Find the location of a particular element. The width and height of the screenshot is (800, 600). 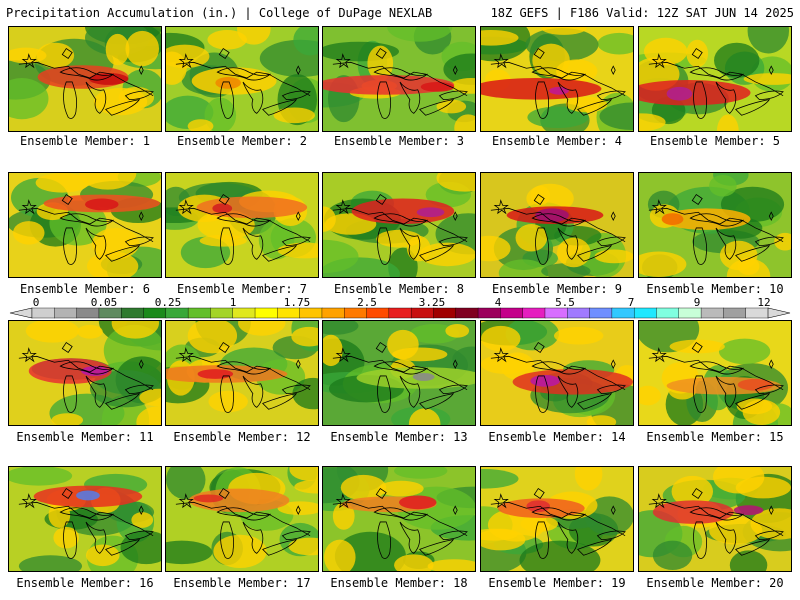

colorbar-tick-label: 12 is located at coordinates (764, 302).